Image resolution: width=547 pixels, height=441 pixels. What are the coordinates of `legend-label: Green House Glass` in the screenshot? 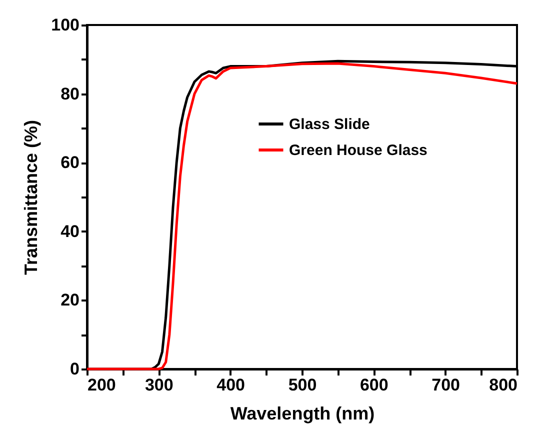 It's located at (358, 150).